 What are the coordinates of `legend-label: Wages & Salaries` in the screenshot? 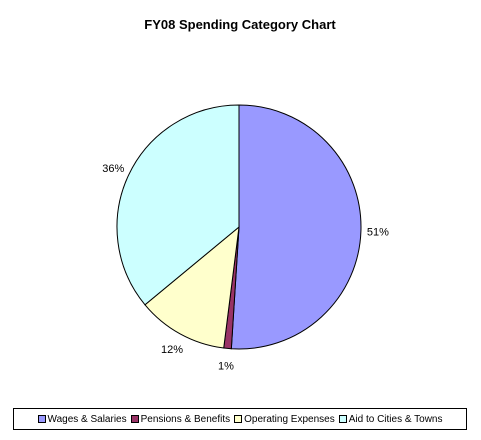 It's located at (87, 419).